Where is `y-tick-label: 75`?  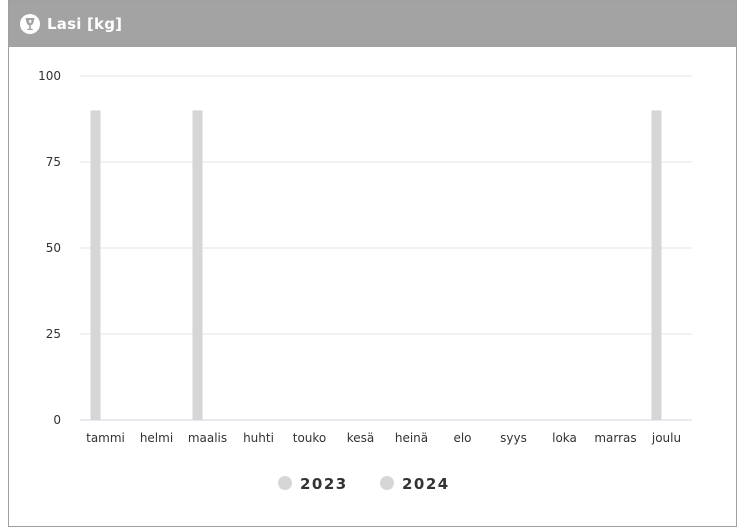
y-tick-label: 75 is located at coordinates (53, 162).